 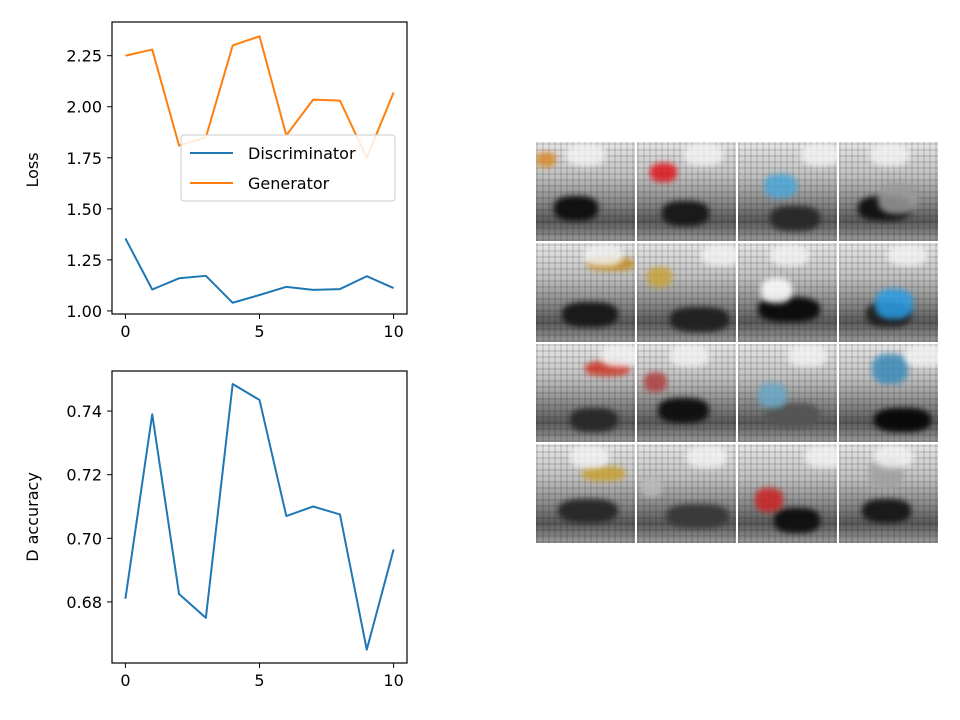 What do you see at coordinates (302, 153) in the screenshot?
I see `legend-label-discriminator: Discriminator` at bounding box center [302, 153].